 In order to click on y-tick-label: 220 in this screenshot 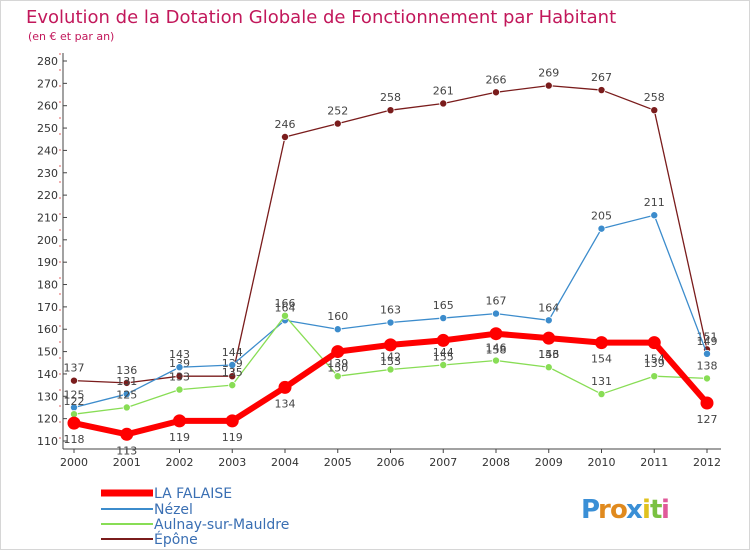, I will do `click(47, 195)`.